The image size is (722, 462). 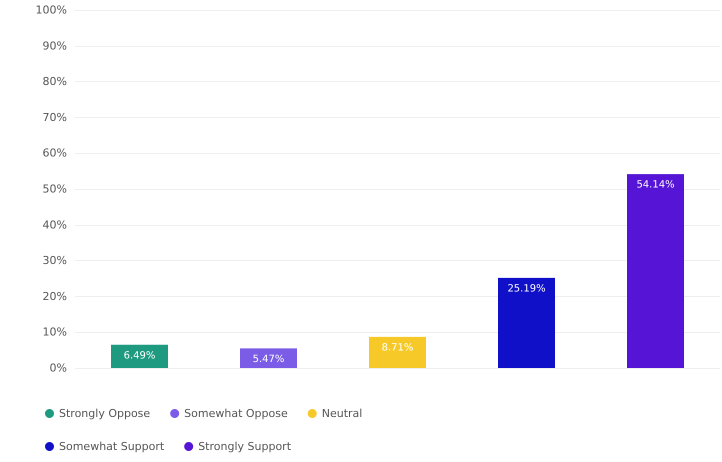 I want to click on y-tick-label: 40%, so click(x=54, y=225).